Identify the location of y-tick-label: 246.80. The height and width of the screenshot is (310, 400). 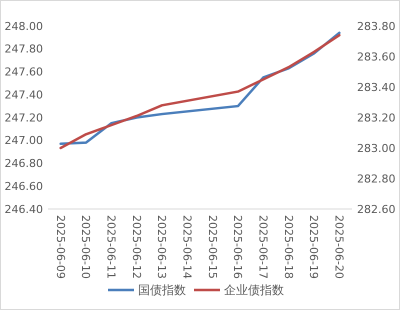
(23, 163).